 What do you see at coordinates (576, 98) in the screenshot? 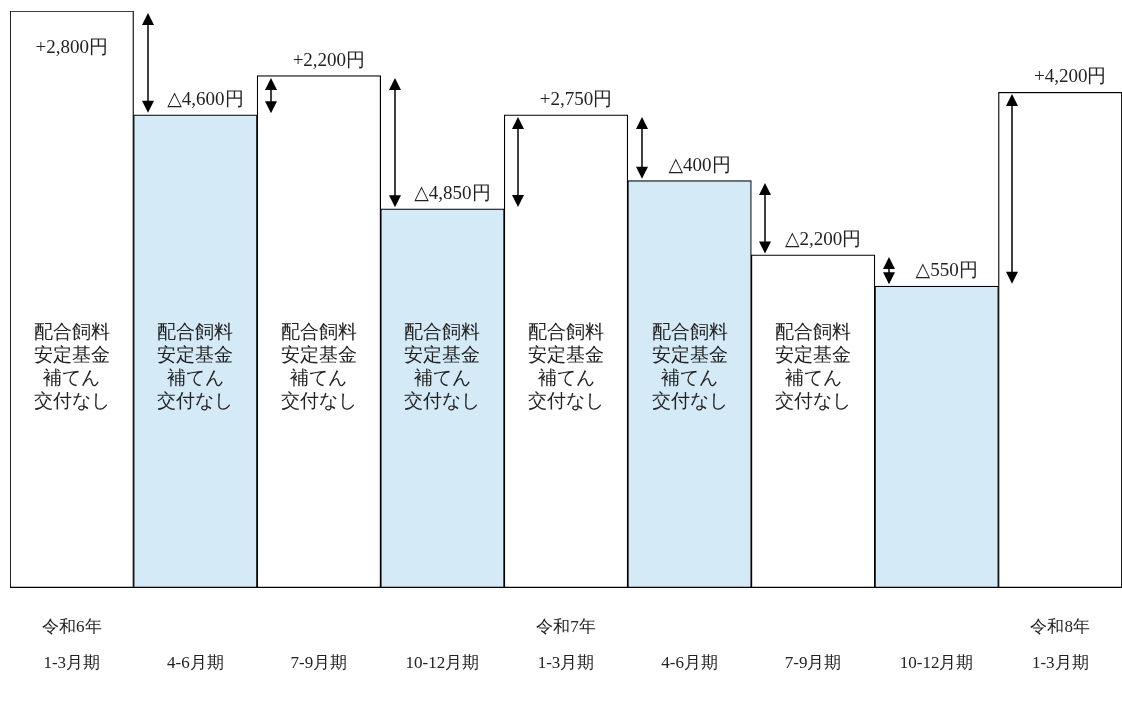
I see `annotation: +2,750円` at bounding box center [576, 98].